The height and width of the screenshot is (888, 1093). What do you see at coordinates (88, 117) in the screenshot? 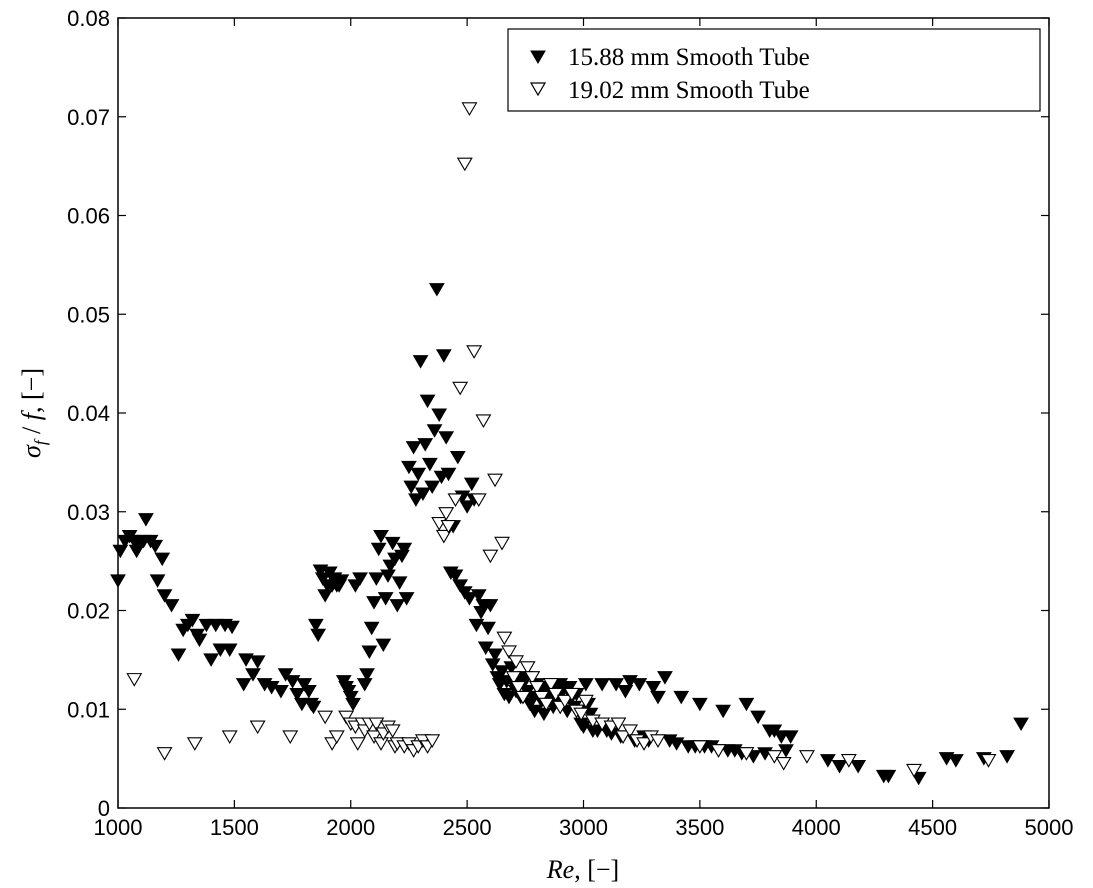
I see `y-tick-label: 0.07` at bounding box center [88, 117].